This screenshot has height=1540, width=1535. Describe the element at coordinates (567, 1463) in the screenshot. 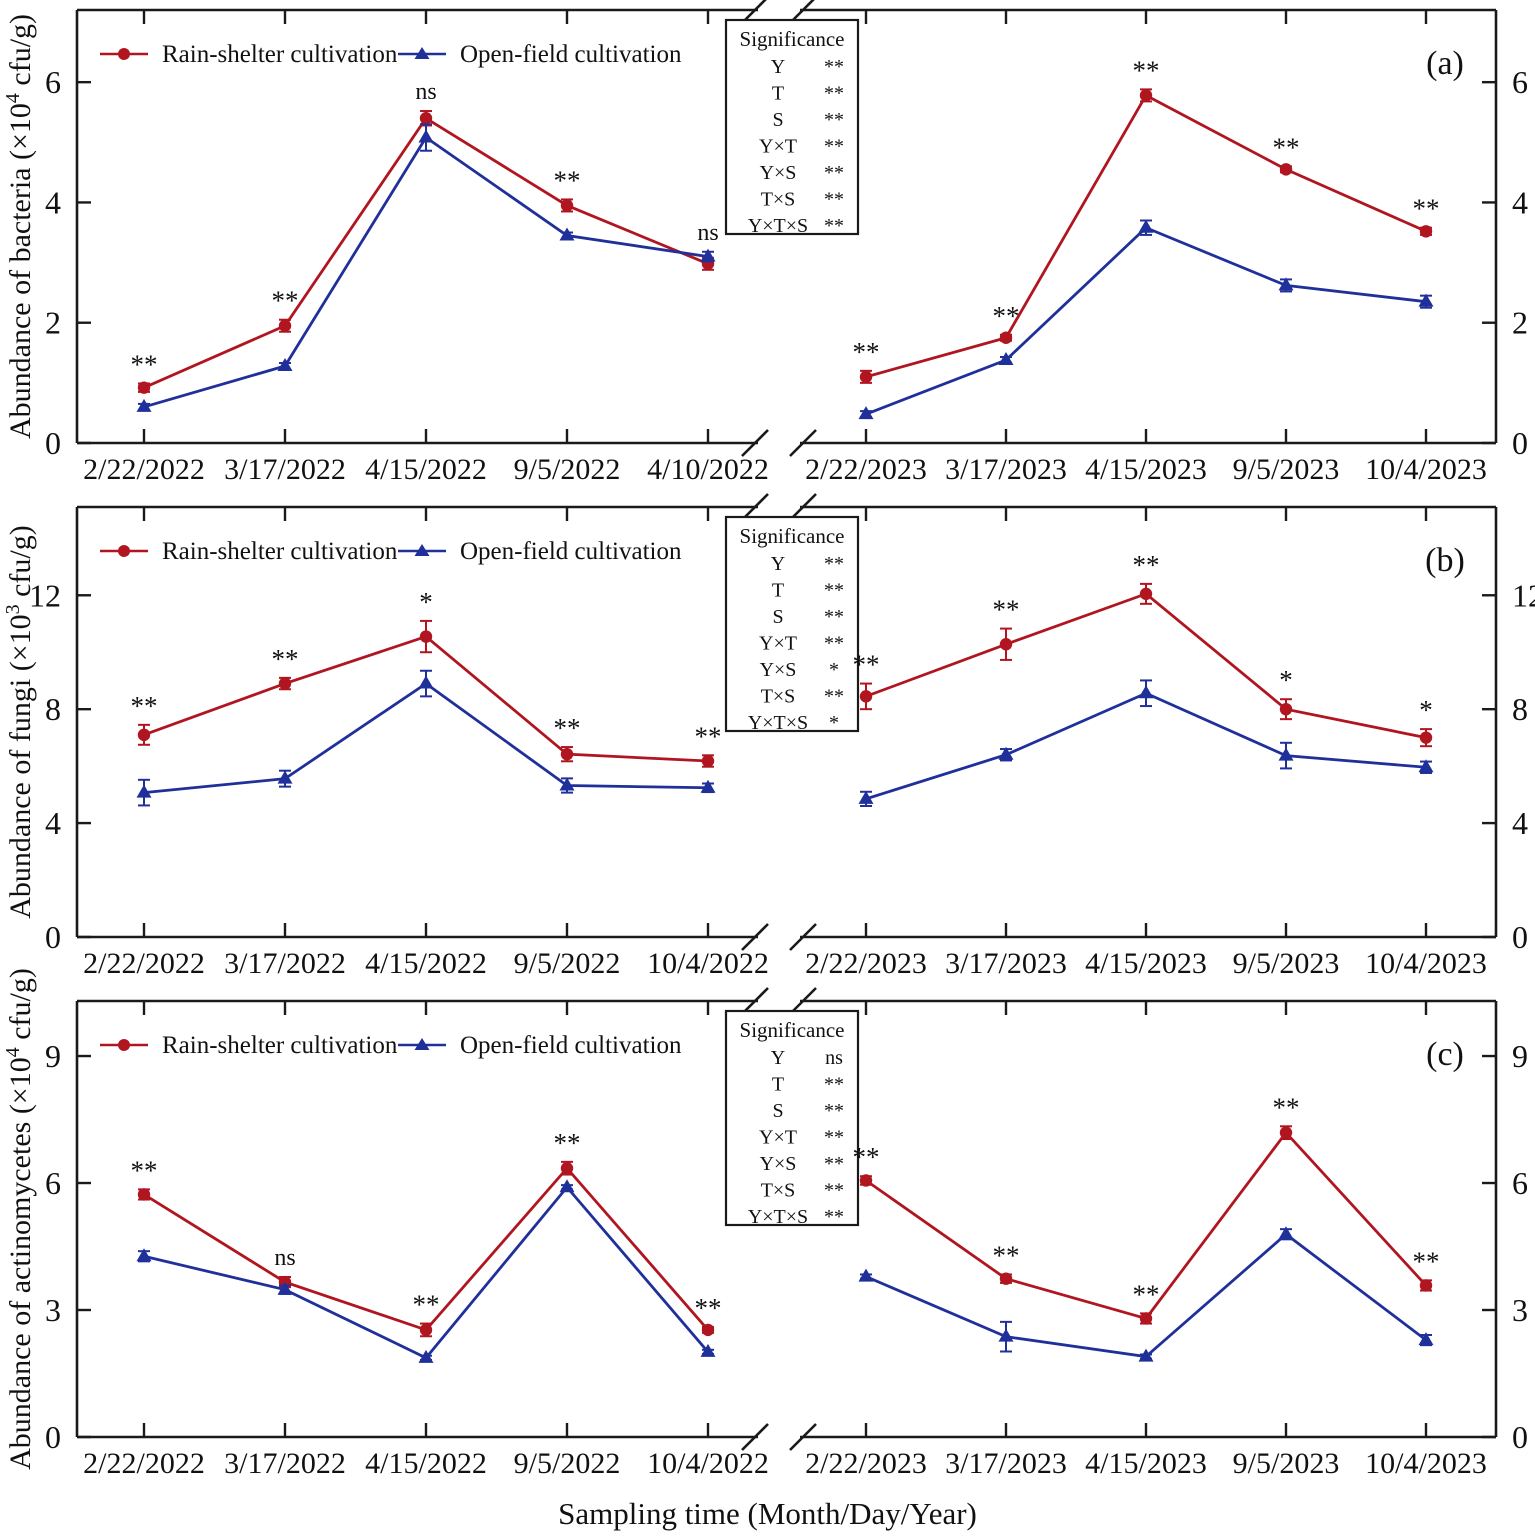

I see `x-tick-label: 9/5/2022` at that location.